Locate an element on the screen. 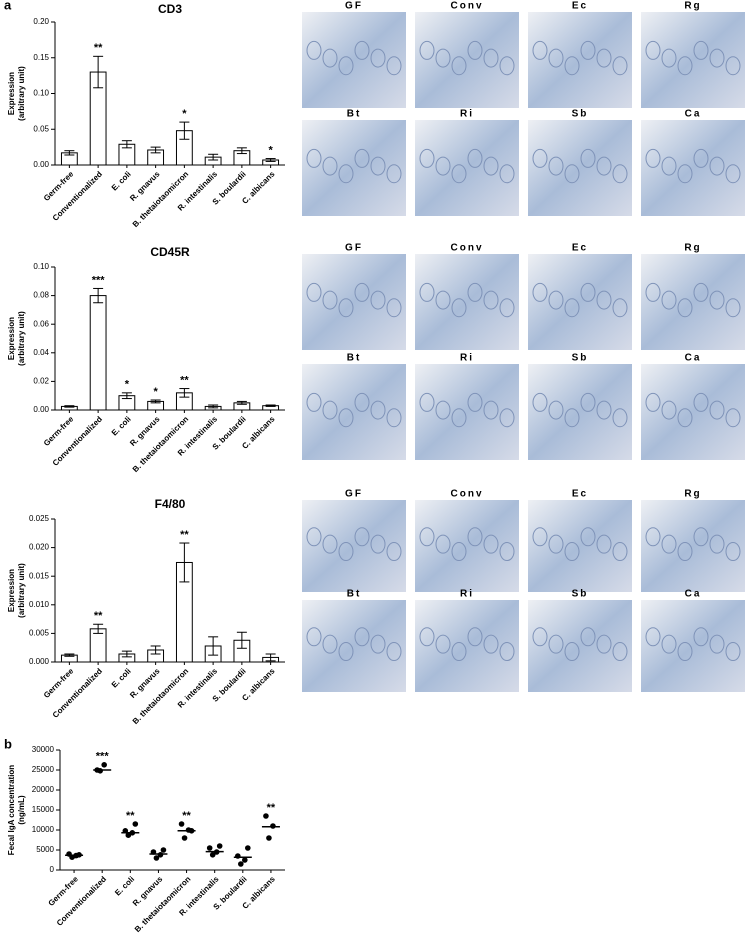 This screenshot has width=747, height=940. panel-label: a is located at coordinates (8, 6).